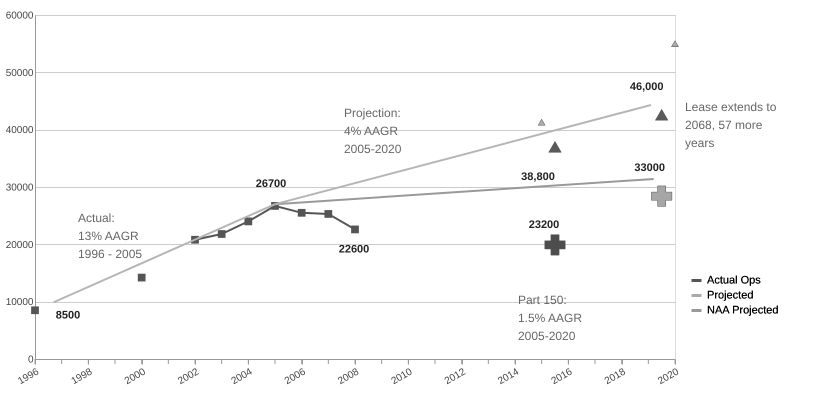 This screenshot has height=402, width=828. What do you see at coordinates (189, 377) in the screenshot?
I see `x-tick-label: 2002` at bounding box center [189, 377].